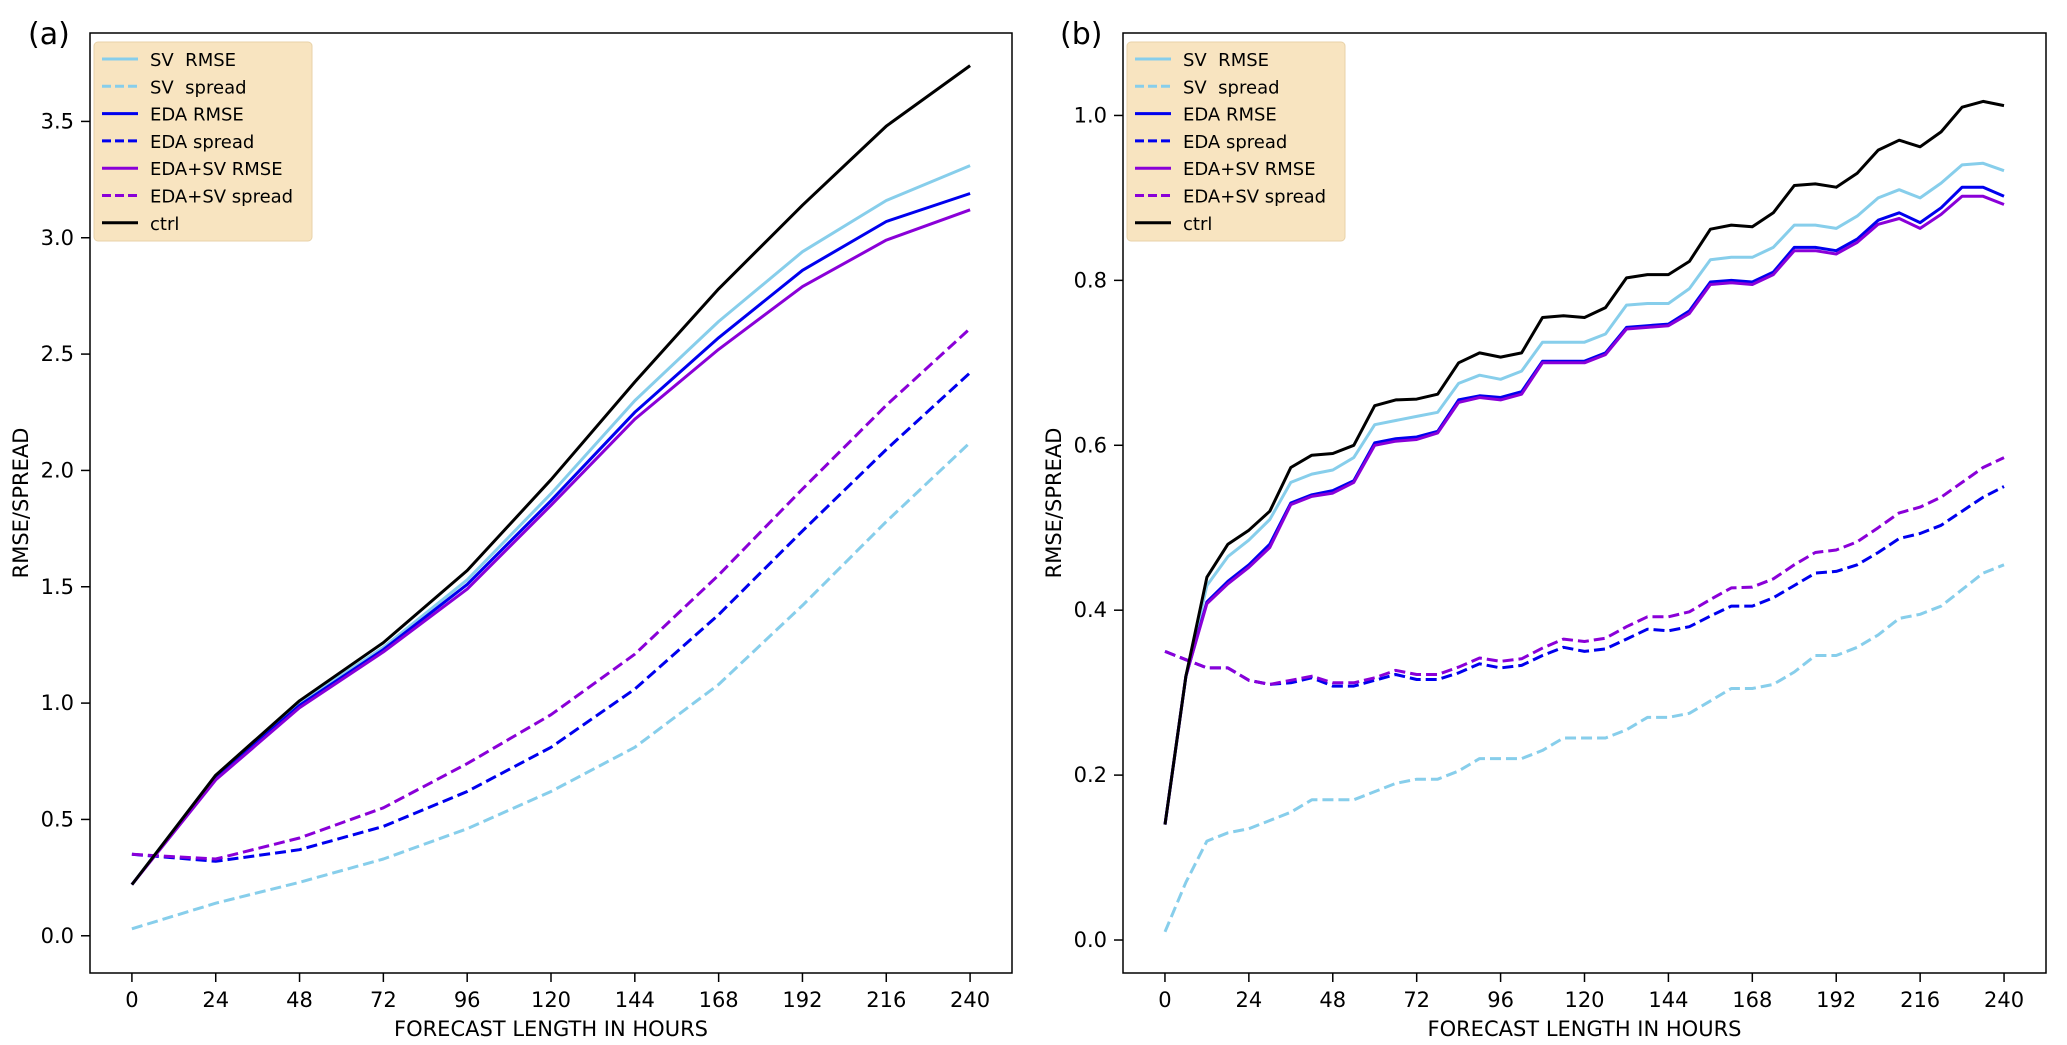  Describe the element at coordinates (57, 121) in the screenshot. I see `y-tick-label: 3.5` at that location.